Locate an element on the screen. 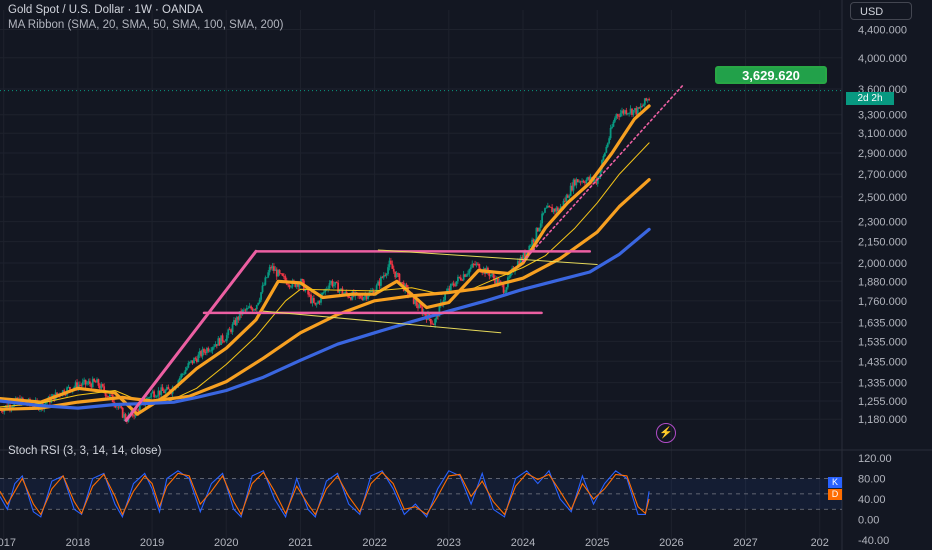 The height and width of the screenshot is (550, 932). time-tick-label: 2023 is located at coordinates (449, 543).